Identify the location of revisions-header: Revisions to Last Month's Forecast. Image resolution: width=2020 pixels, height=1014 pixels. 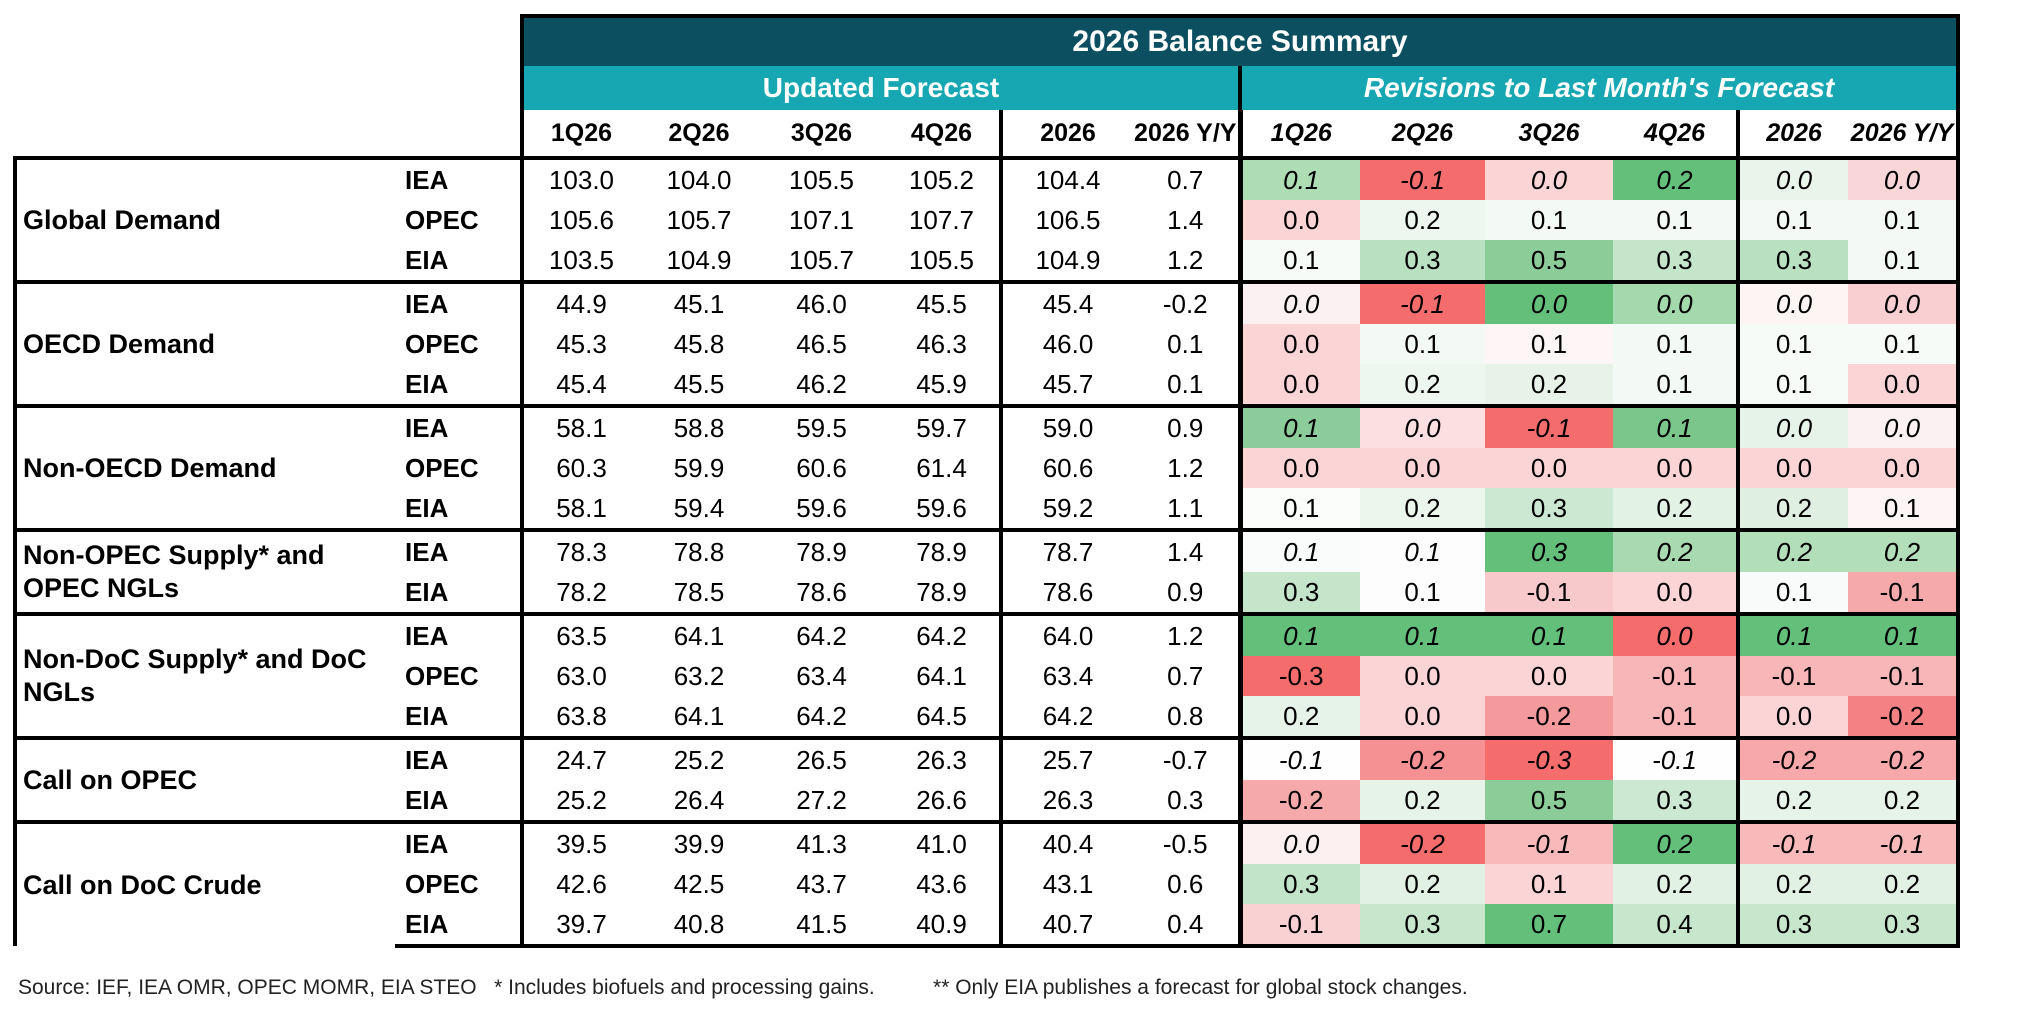
(1599, 88).